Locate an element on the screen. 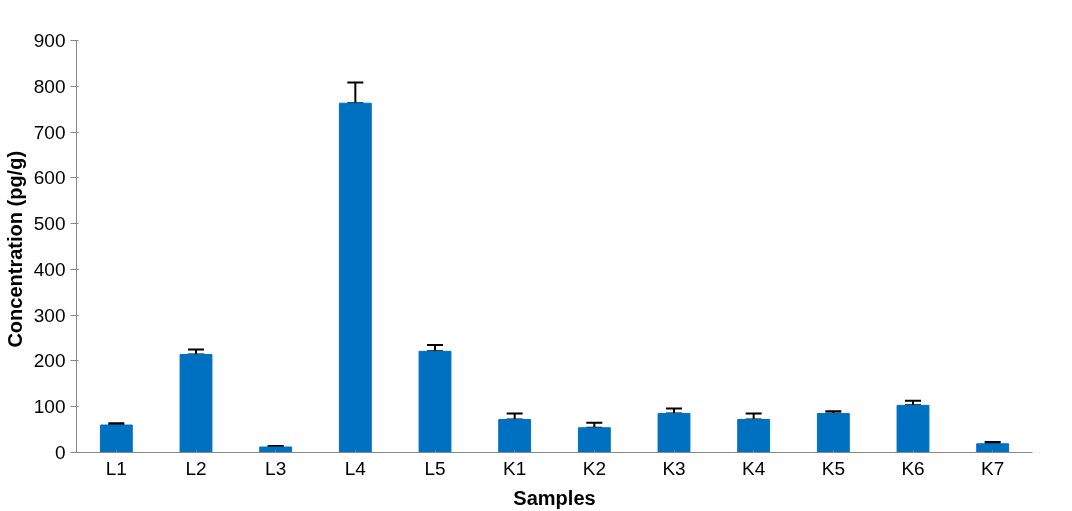  y-tick-label: 900 is located at coordinates (49, 40).